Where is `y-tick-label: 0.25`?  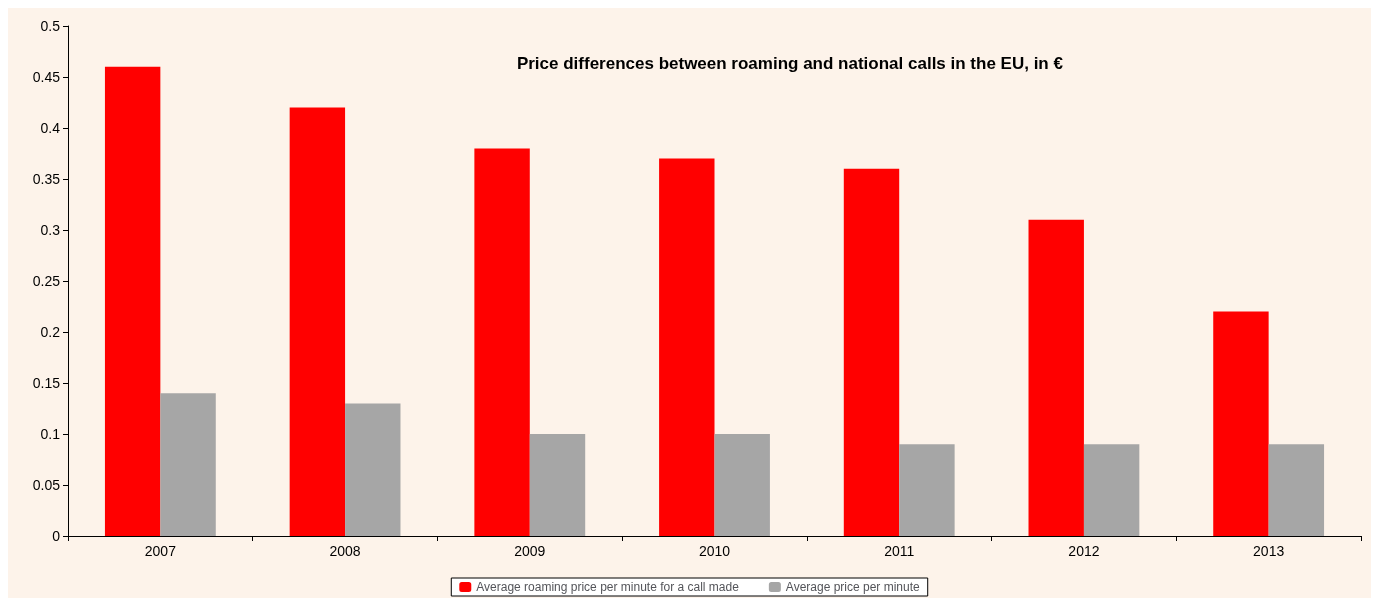
y-tick-label: 0.25 is located at coordinates (46, 281).